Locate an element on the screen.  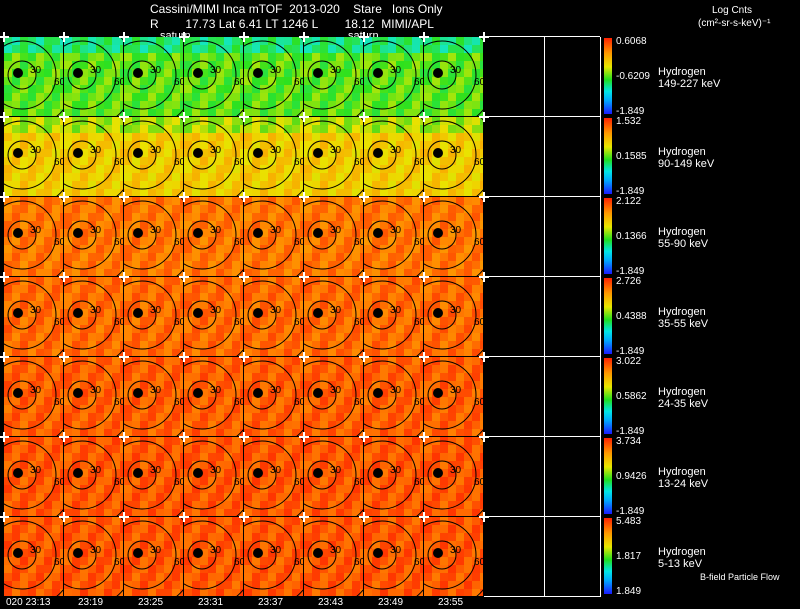
colorbar-max: 3.734 is located at coordinates (629, 441).